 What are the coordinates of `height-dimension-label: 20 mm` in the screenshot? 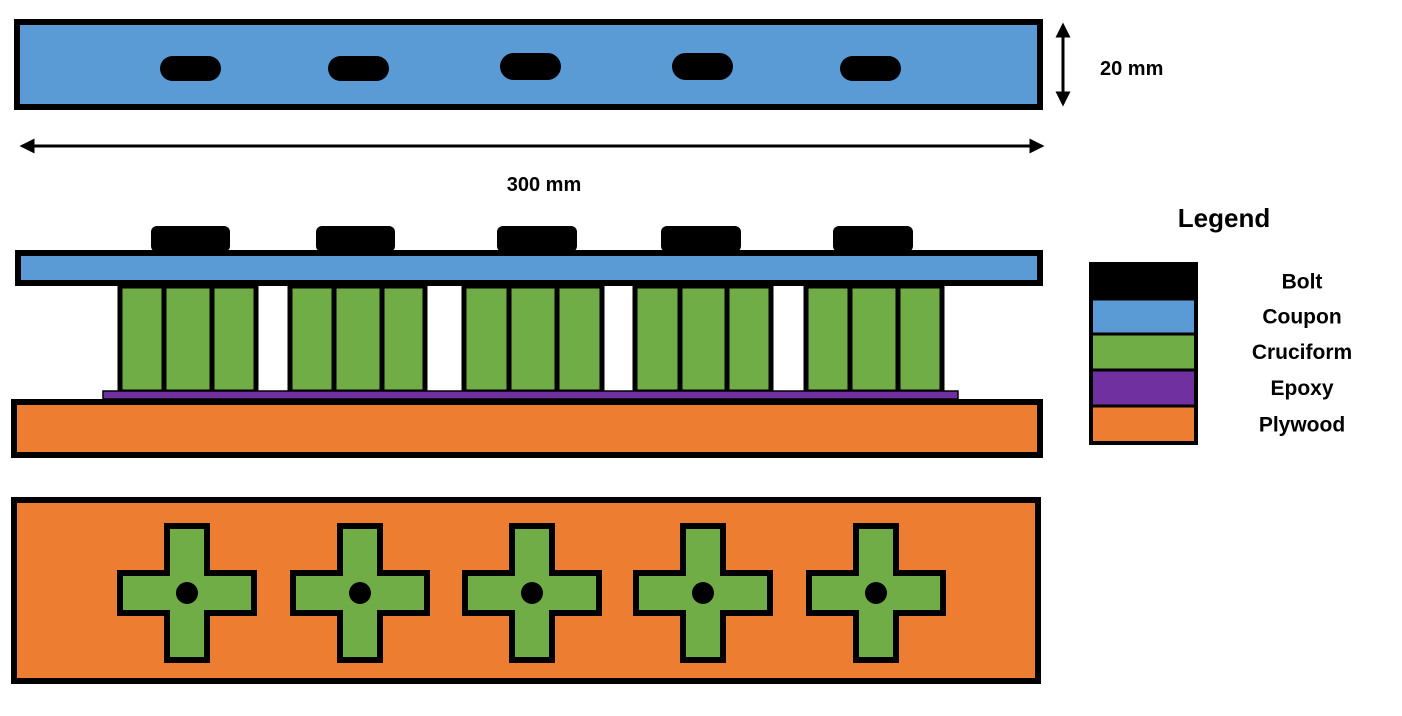 It's located at (1131, 69).